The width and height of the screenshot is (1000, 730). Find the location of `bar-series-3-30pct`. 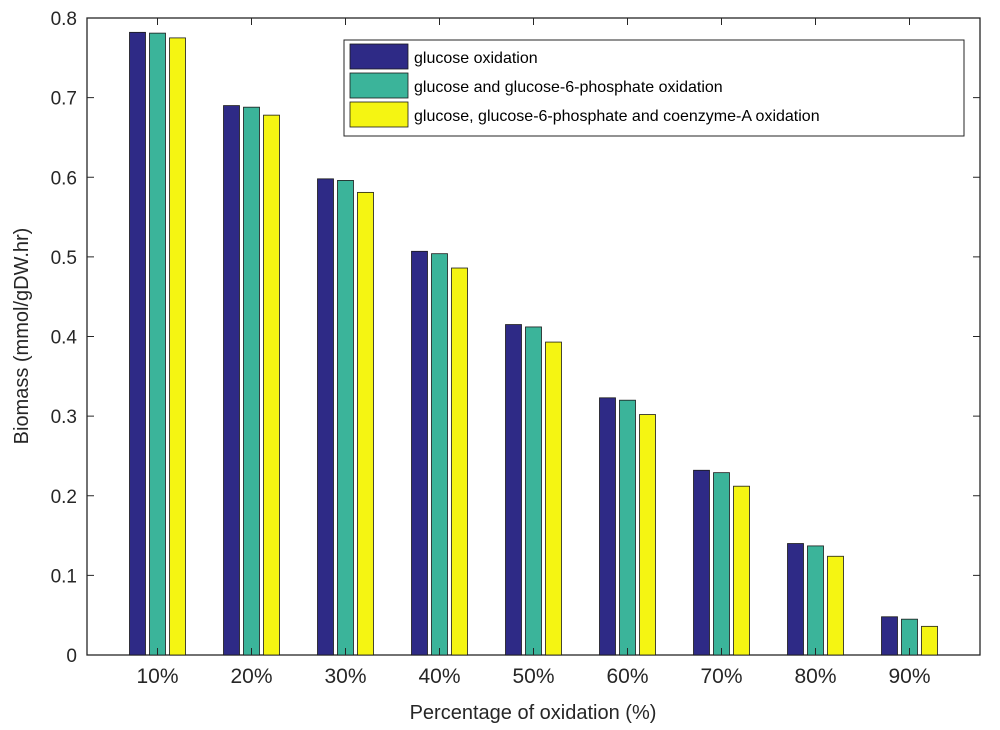

bar-series-3-30pct is located at coordinates (365, 423).